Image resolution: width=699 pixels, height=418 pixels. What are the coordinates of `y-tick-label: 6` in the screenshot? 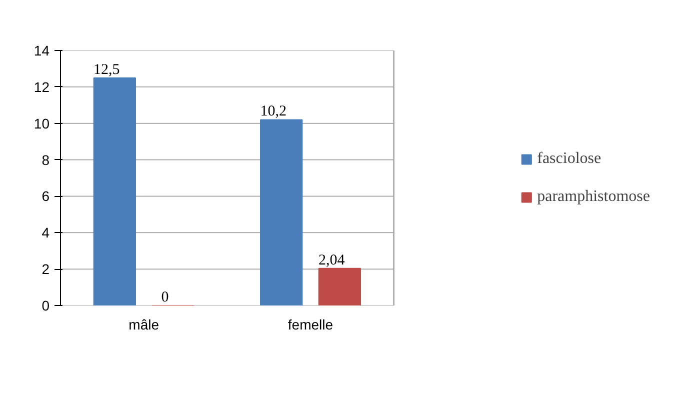 It's located at (46, 196).